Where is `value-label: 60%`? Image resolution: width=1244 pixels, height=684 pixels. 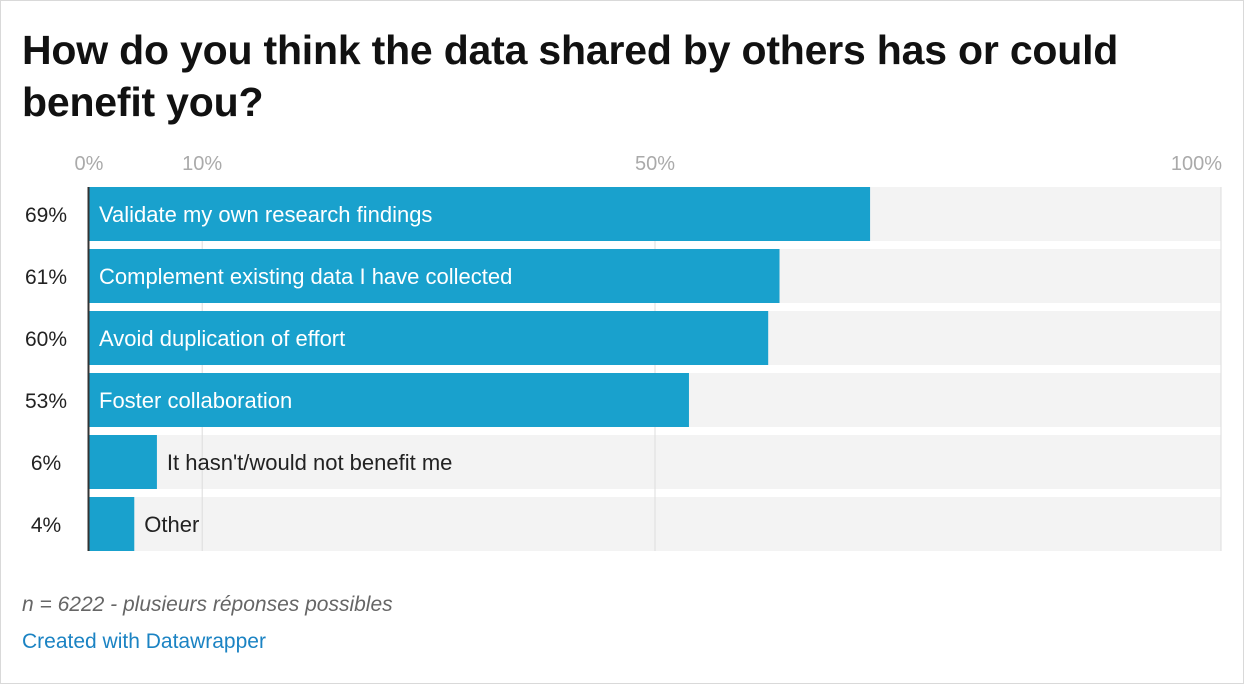
value-label: 60% is located at coordinates (46, 339).